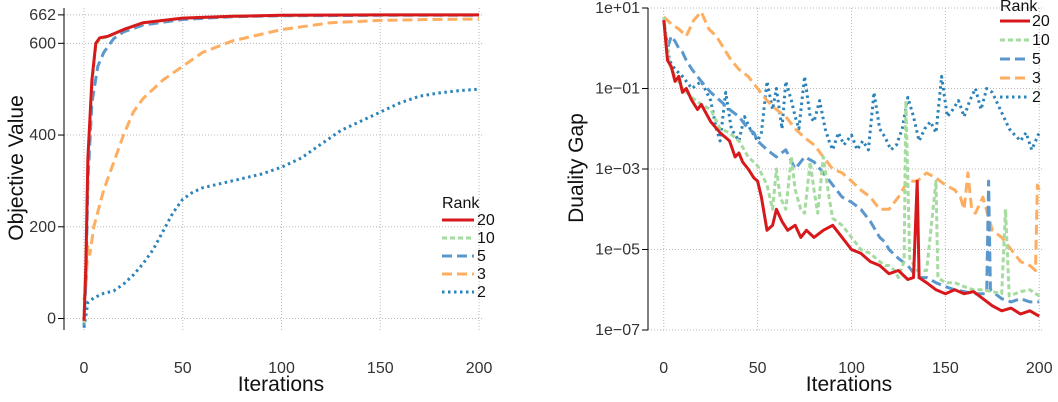  I want to click on objective-legend-item-20: 20, so click(468, 220).